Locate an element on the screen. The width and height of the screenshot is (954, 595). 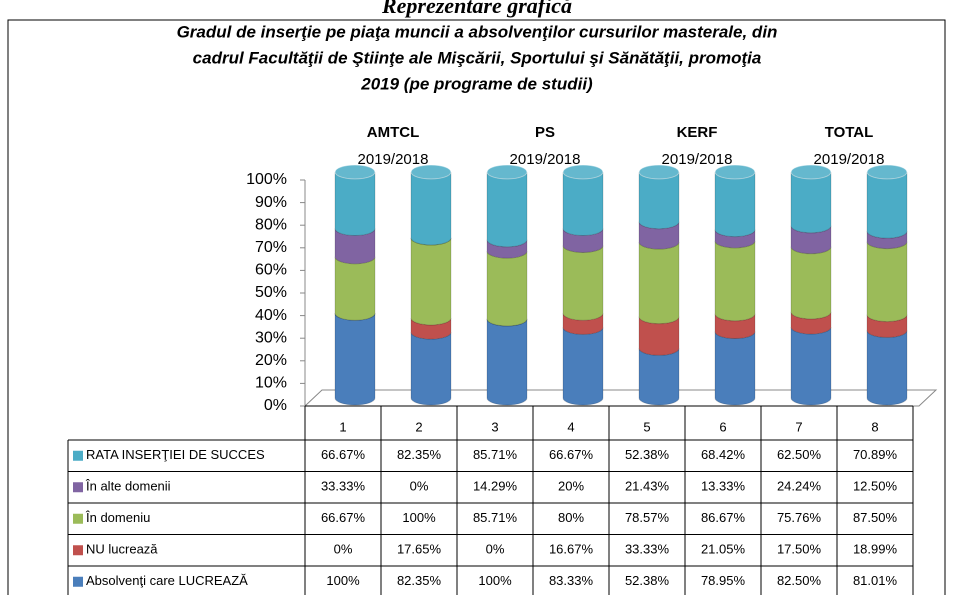
legend-label: NU lucrează is located at coordinates (122, 549).